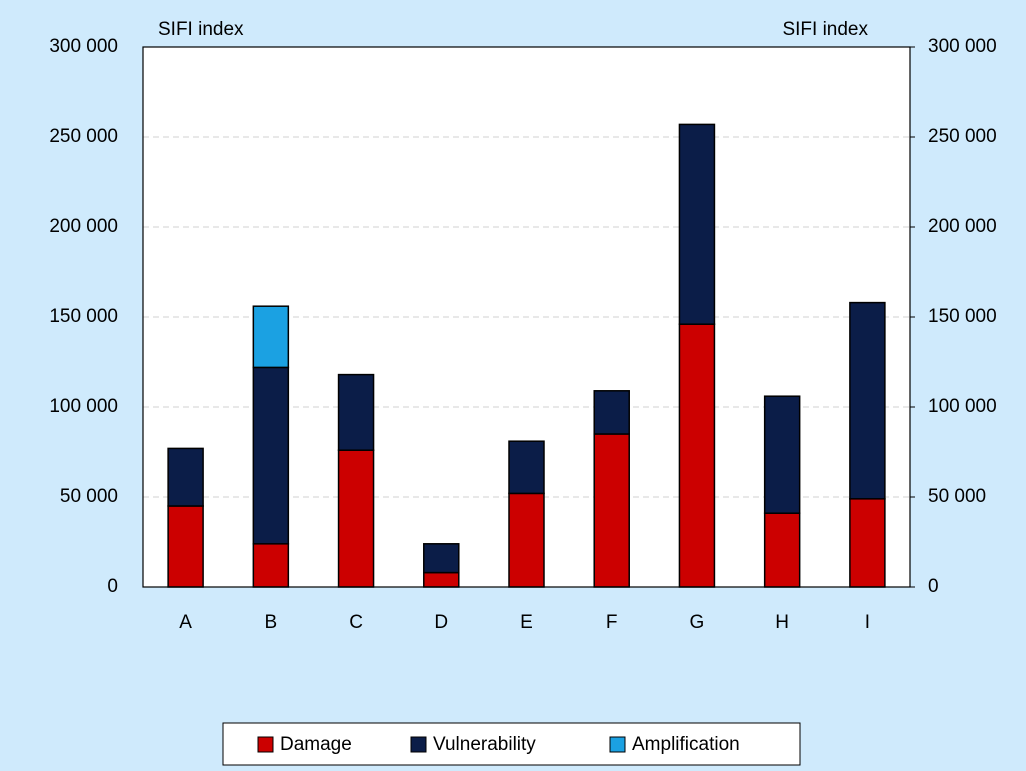 The image size is (1026, 771). What do you see at coordinates (697, 622) in the screenshot?
I see `x-tick-label: G` at bounding box center [697, 622].